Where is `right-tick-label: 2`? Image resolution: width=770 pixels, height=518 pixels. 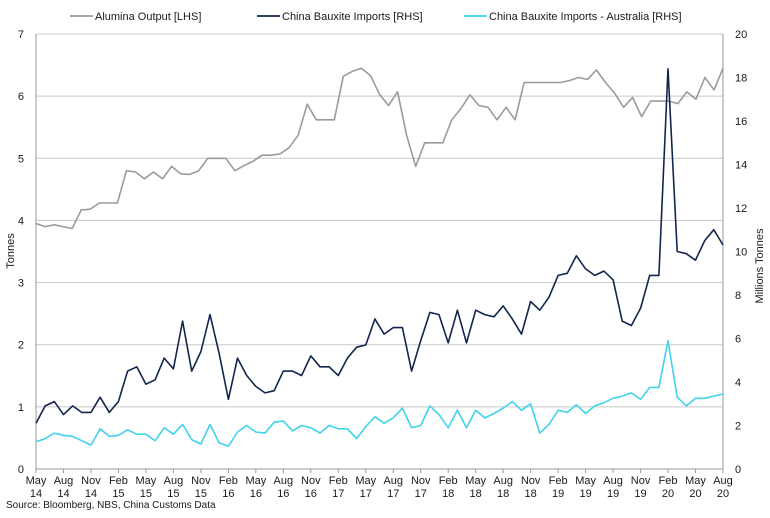
right-tick-label: 2 is located at coordinates (738, 427).